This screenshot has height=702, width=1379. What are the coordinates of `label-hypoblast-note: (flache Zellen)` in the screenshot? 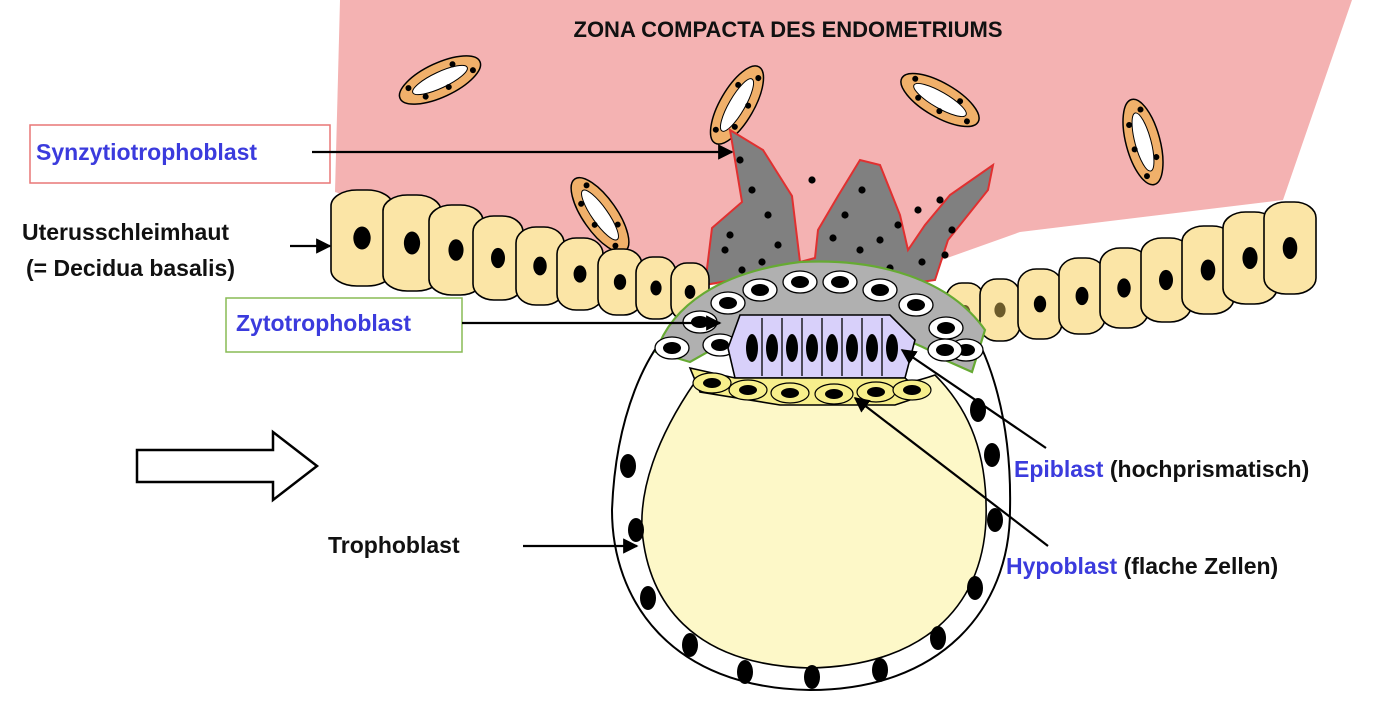 It's located at (1197, 566).